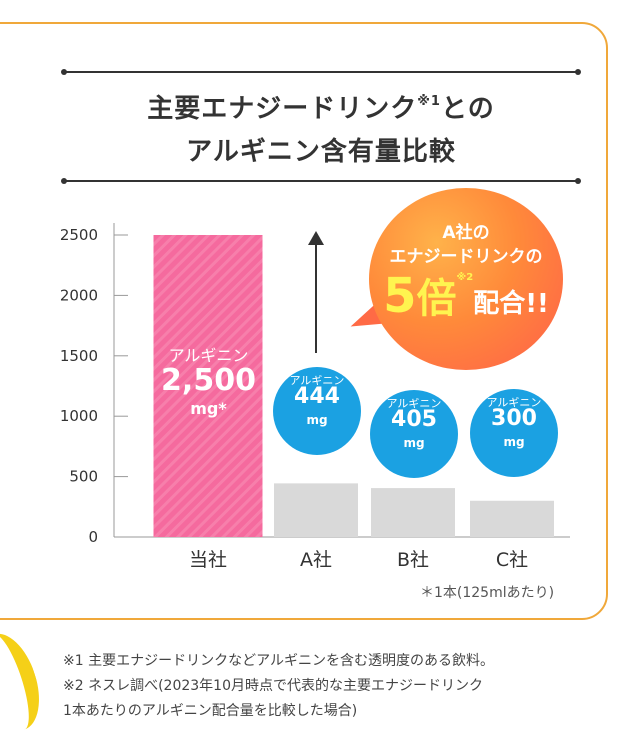 This screenshot has width=640, height=738. What do you see at coordinates (208, 408) in the screenshot?
I see `bar-label-unit-own: mg*` at bounding box center [208, 408].